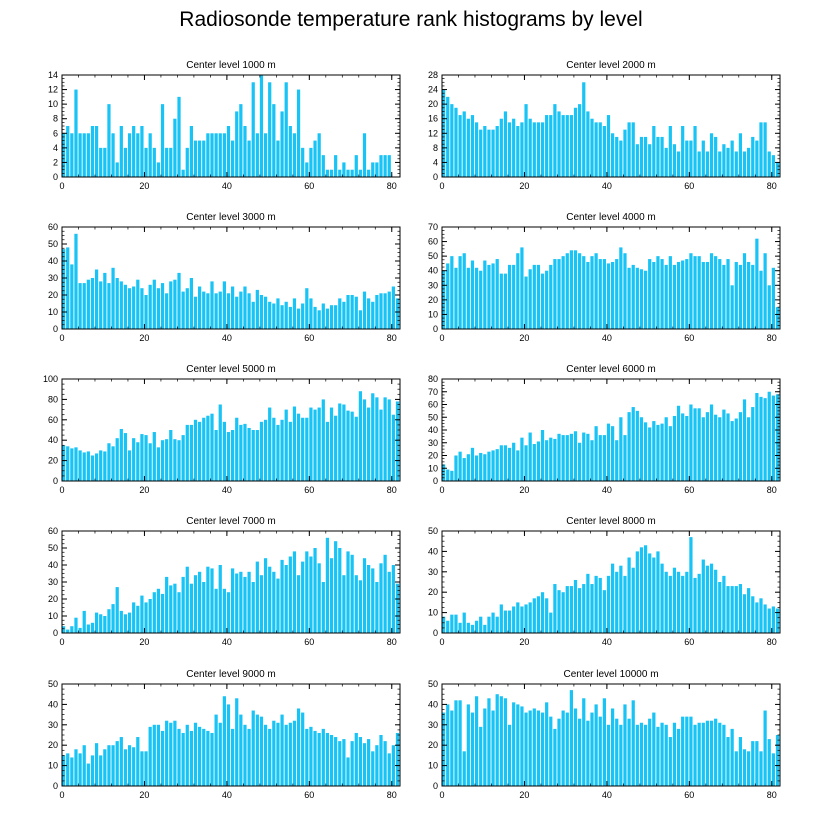 The height and width of the screenshot is (824, 822). Describe the element at coordinates (55, 162) in the screenshot. I see `y-tick-label: 2` at that location.